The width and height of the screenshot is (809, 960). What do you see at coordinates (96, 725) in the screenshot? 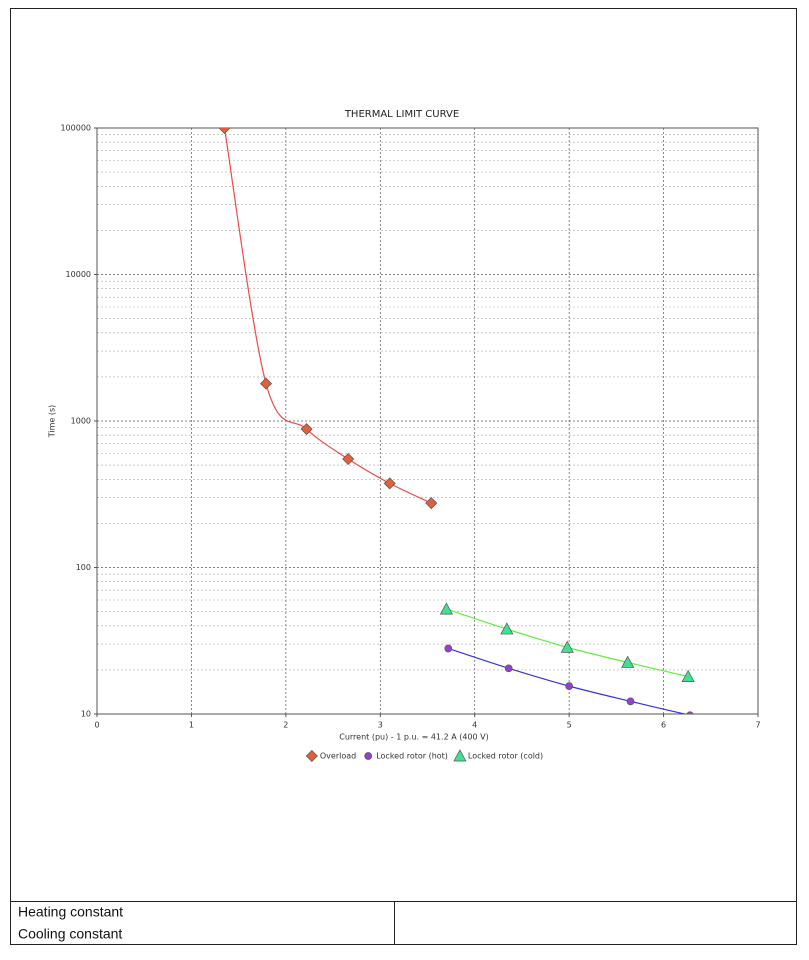
I see `x-tick-label: 0` at bounding box center [96, 725].